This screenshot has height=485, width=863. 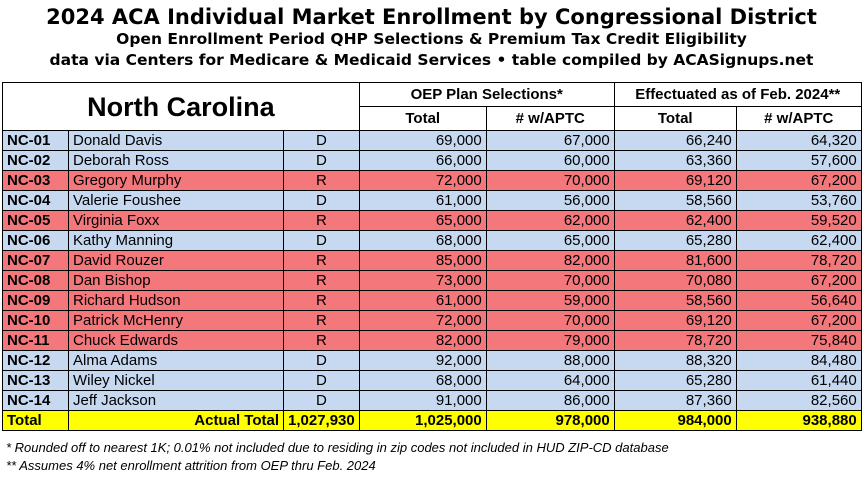 What do you see at coordinates (321, 420) in the screenshot?
I see `total-cell: 1,027,930` at bounding box center [321, 420].